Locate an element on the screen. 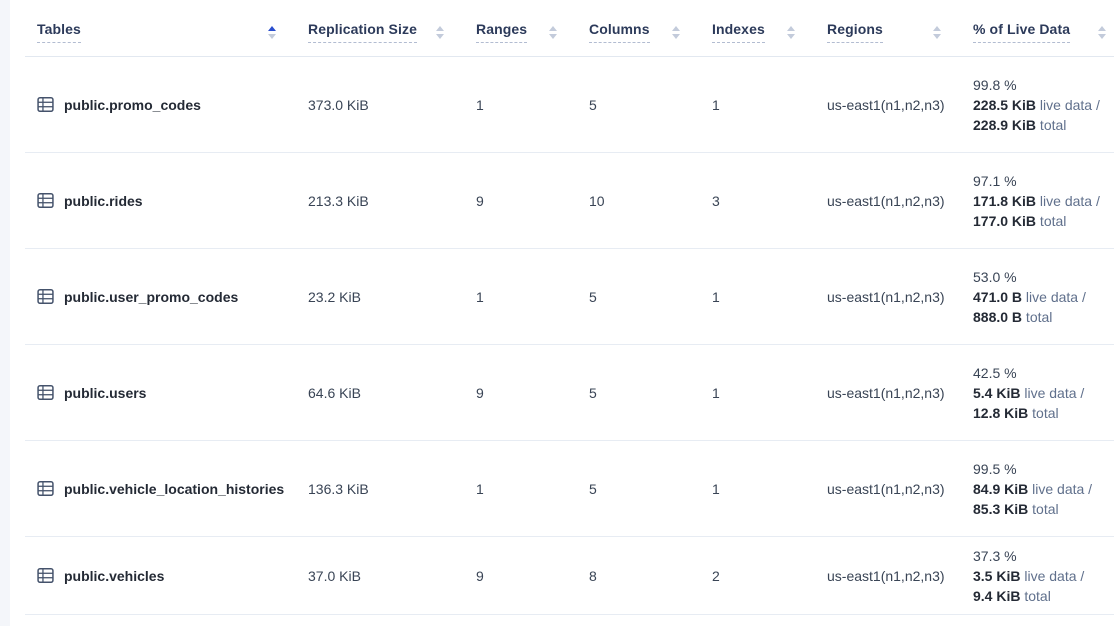 The image size is (1114, 626). page-left-gutter is located at coordinates (5, 313).